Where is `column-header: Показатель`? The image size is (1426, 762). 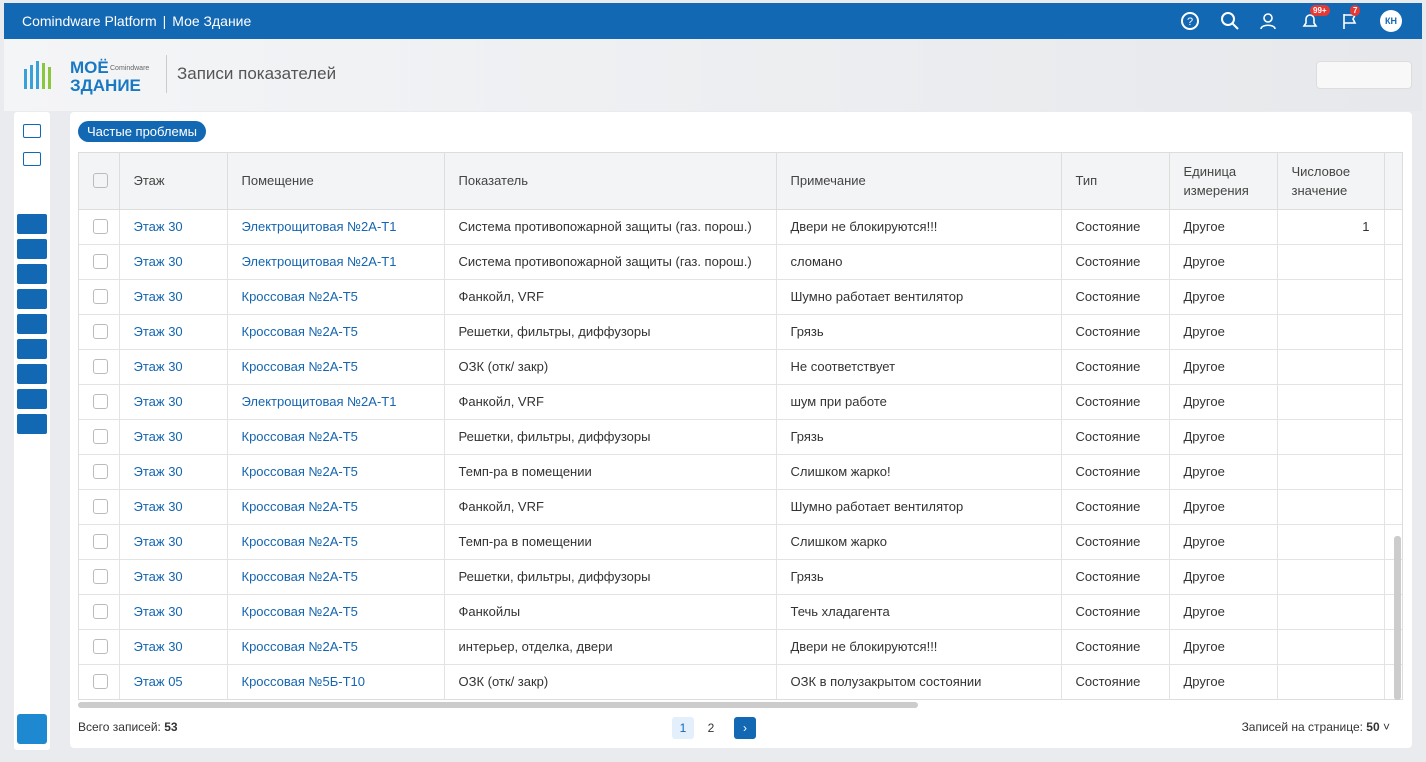 column-header: Показатель is located at coordinates (610, 181).